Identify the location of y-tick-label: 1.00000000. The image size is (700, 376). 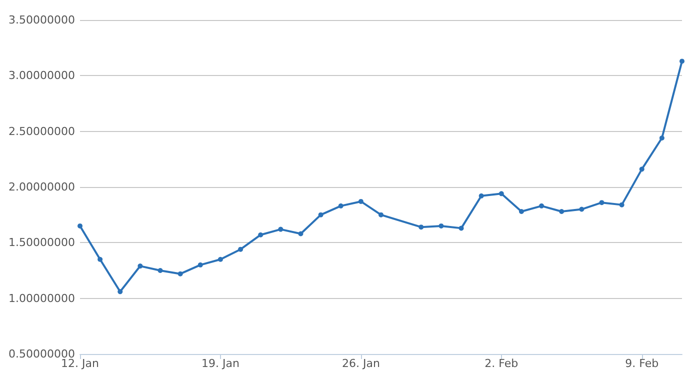
(41, 298).